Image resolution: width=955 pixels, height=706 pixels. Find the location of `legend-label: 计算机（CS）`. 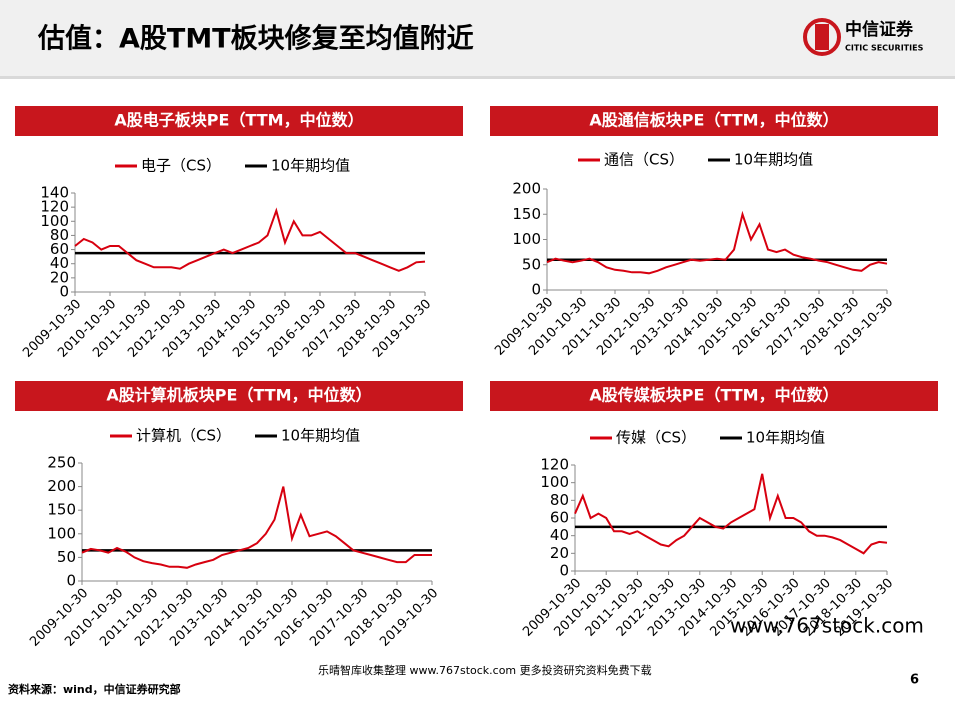

legend-label: 计算机（CS） is located at coordinates (183, 436).